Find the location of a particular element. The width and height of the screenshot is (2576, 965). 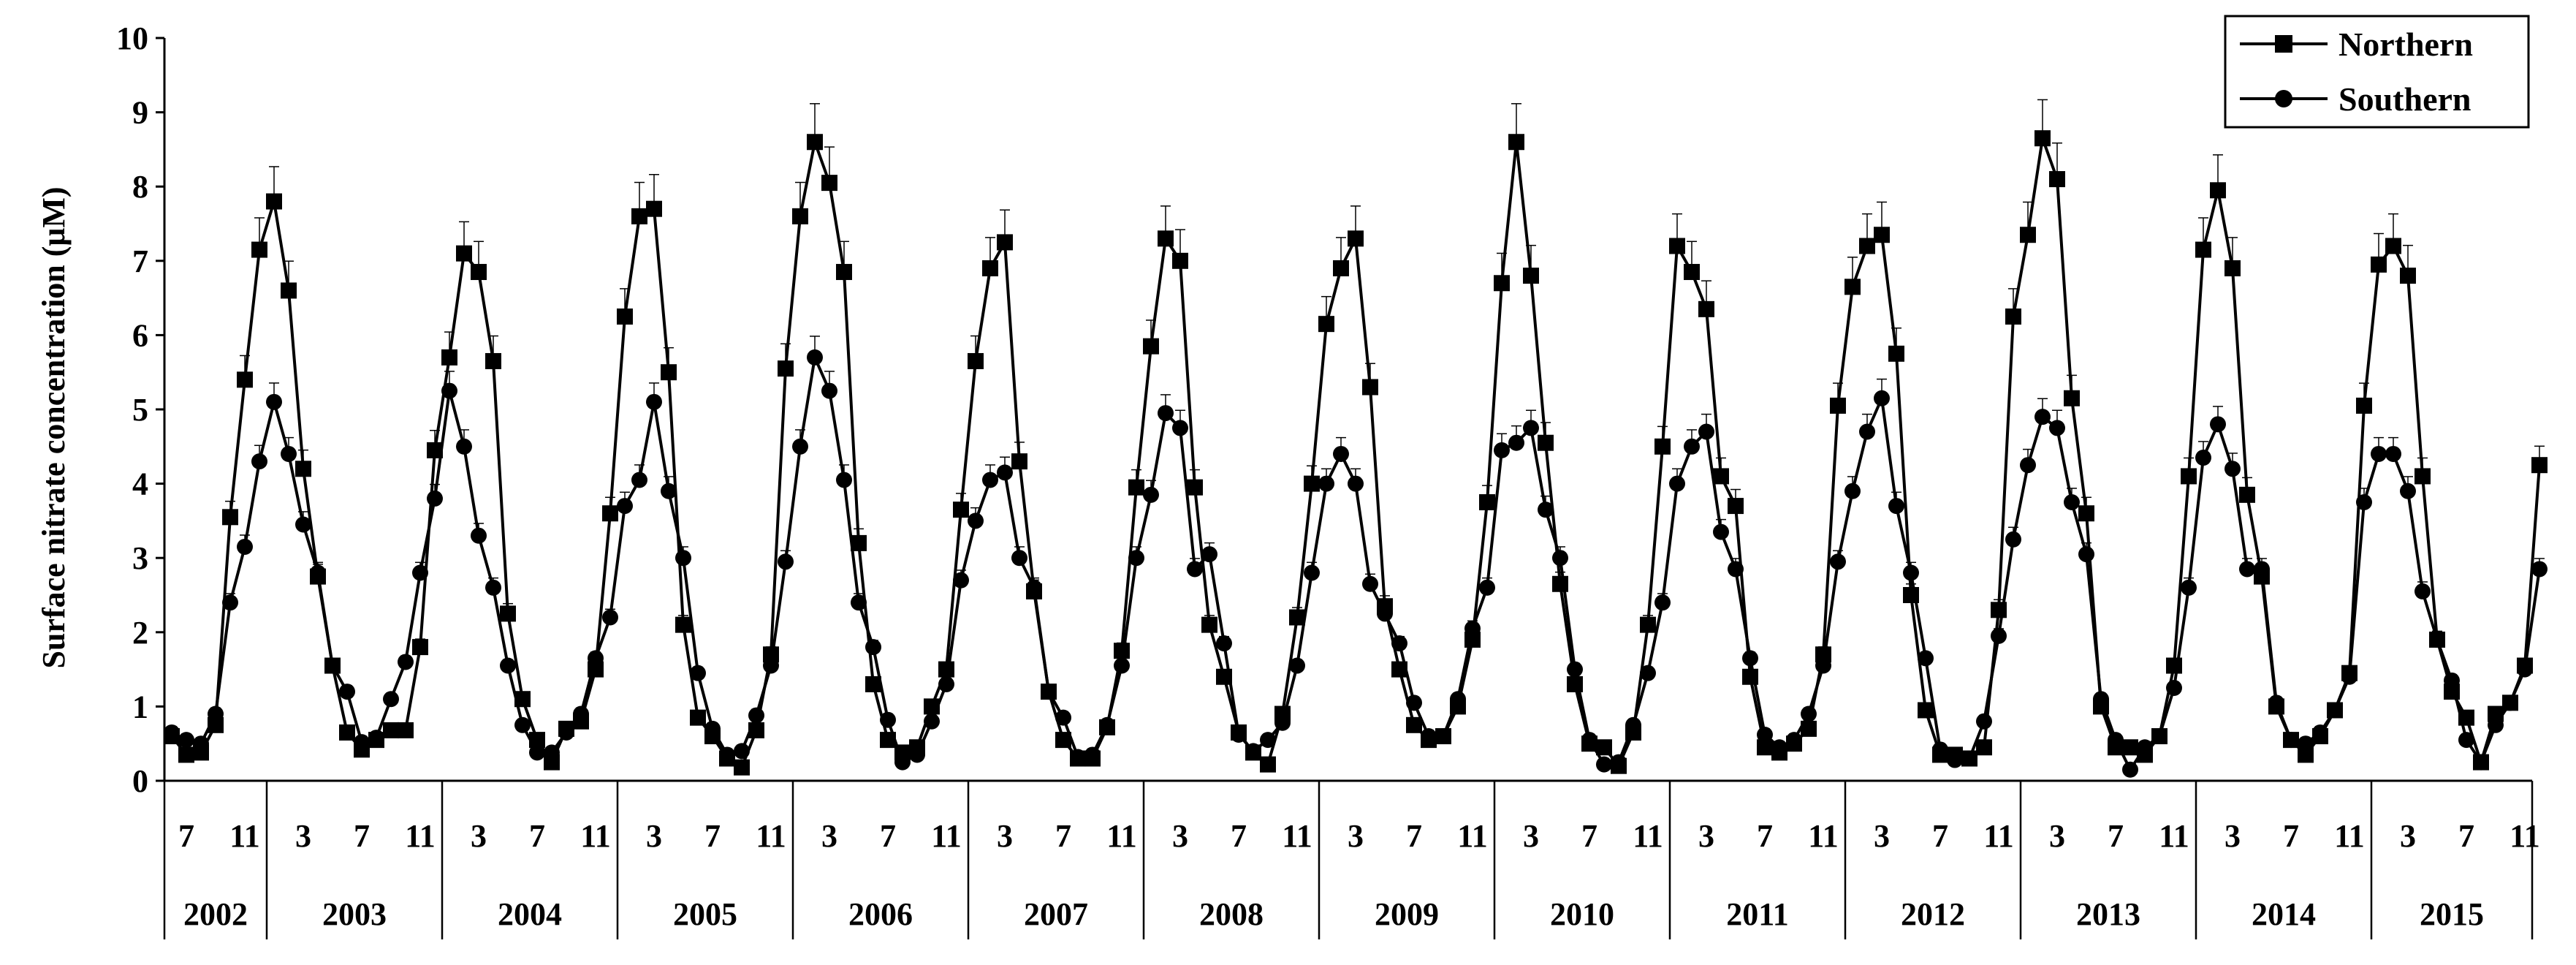

y-tick-label: 0 is located at coordinates (140, 781).